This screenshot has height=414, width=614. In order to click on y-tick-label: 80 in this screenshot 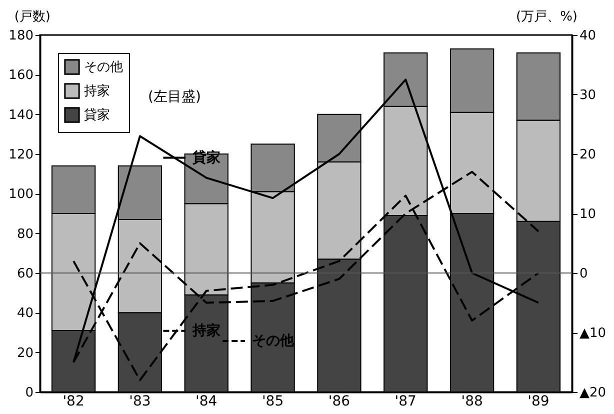, I will do `click(25, 234)`.